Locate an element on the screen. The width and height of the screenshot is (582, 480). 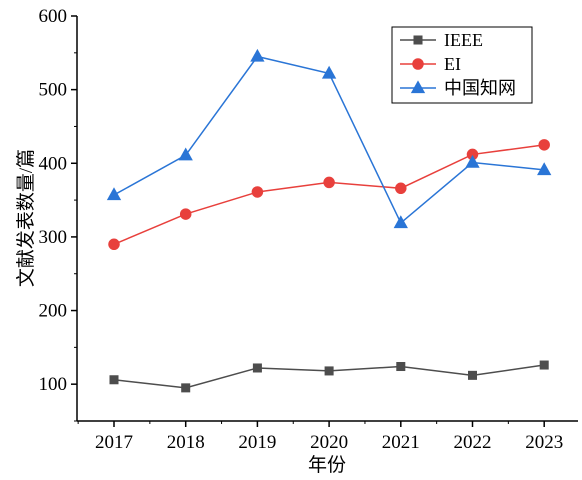
legend-item: IEEE is located at coordinates (441, 40).